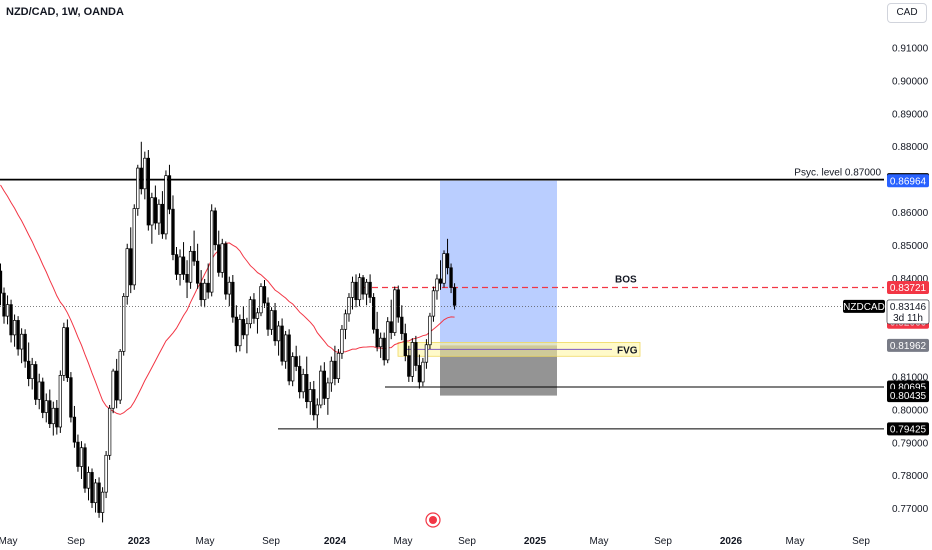 This screenshot has height=550, width=932. I want to click on position-tool-layer, so click(498, 288).